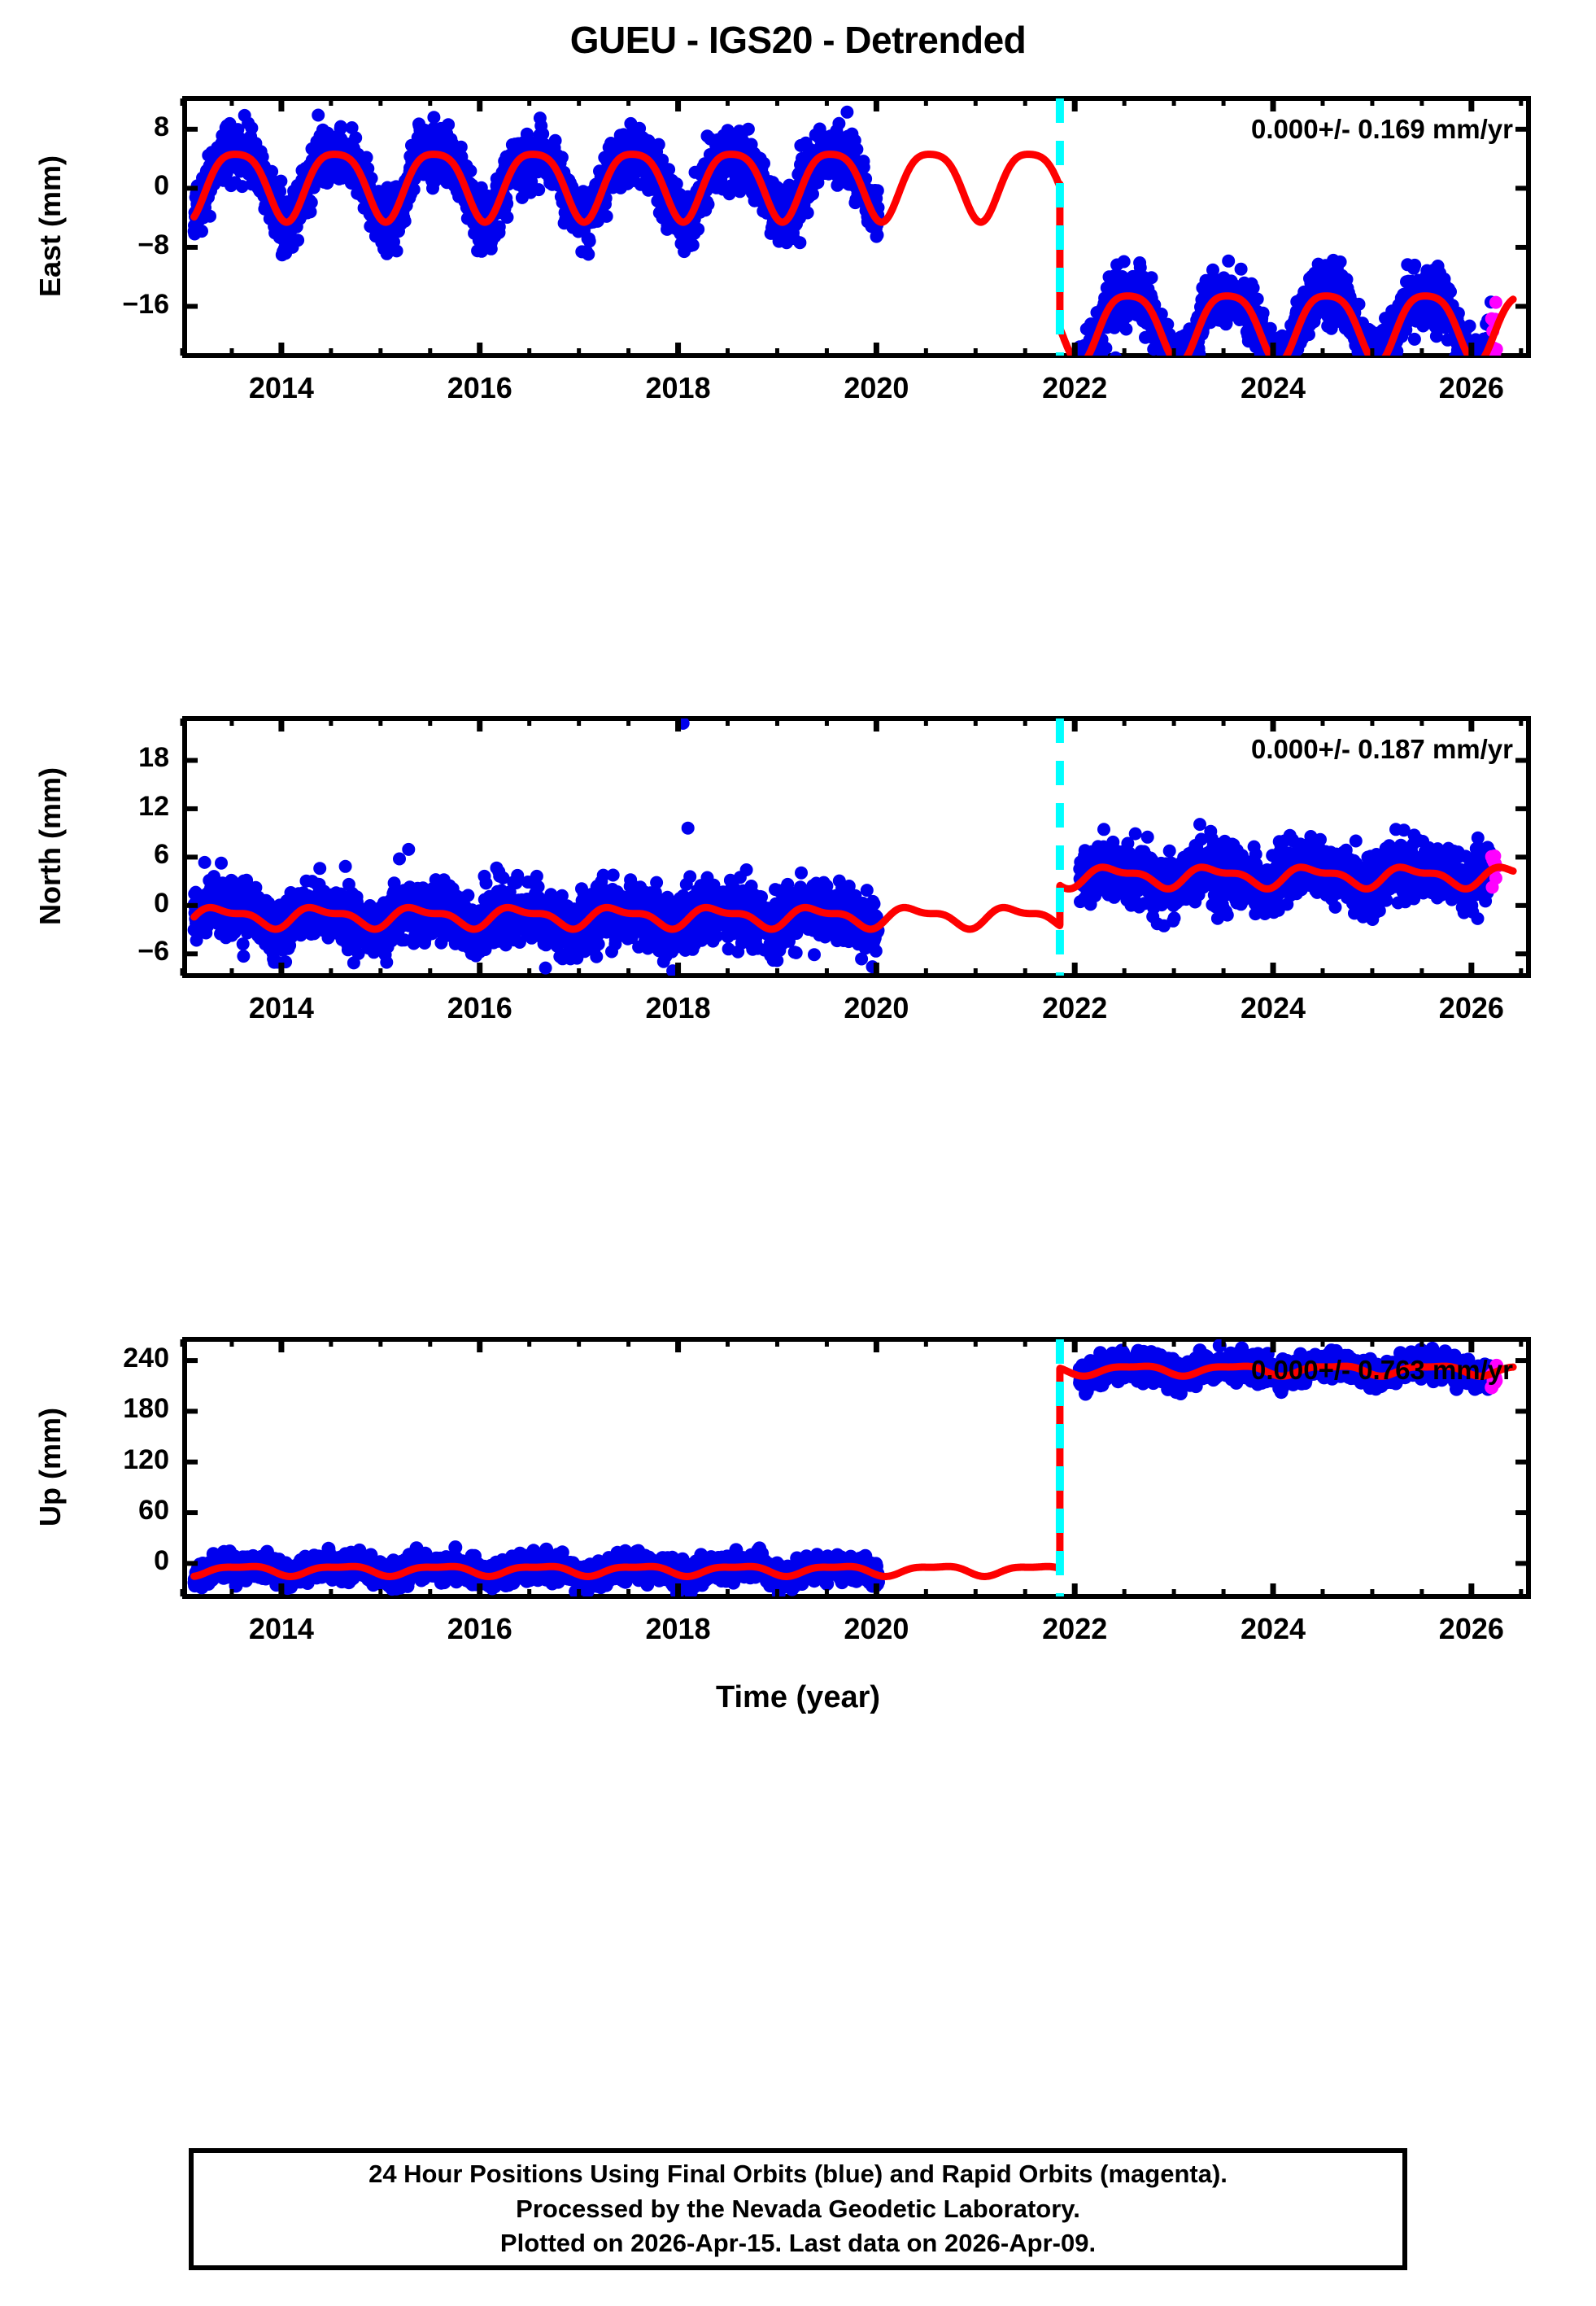  I want to click on y-axis-title-up: Up (mm), so click(50, 1467).